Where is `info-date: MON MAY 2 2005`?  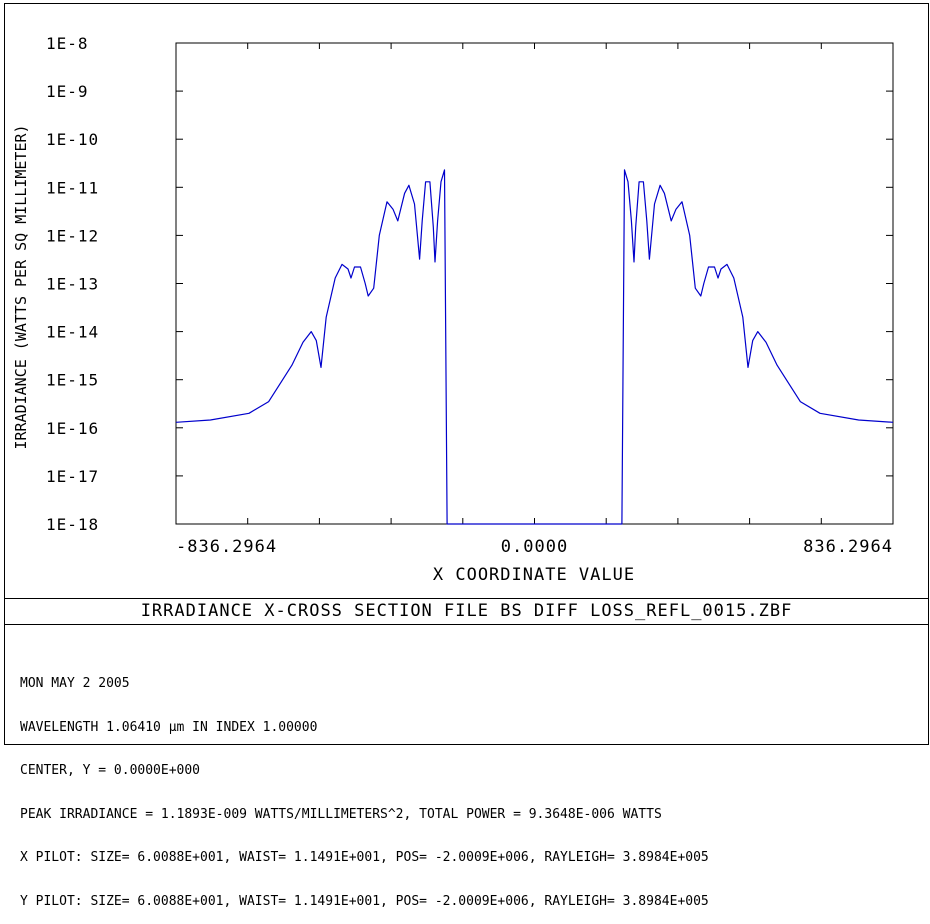 info-date: MON MAY 2 2005 is located at coordinates (75, 683).